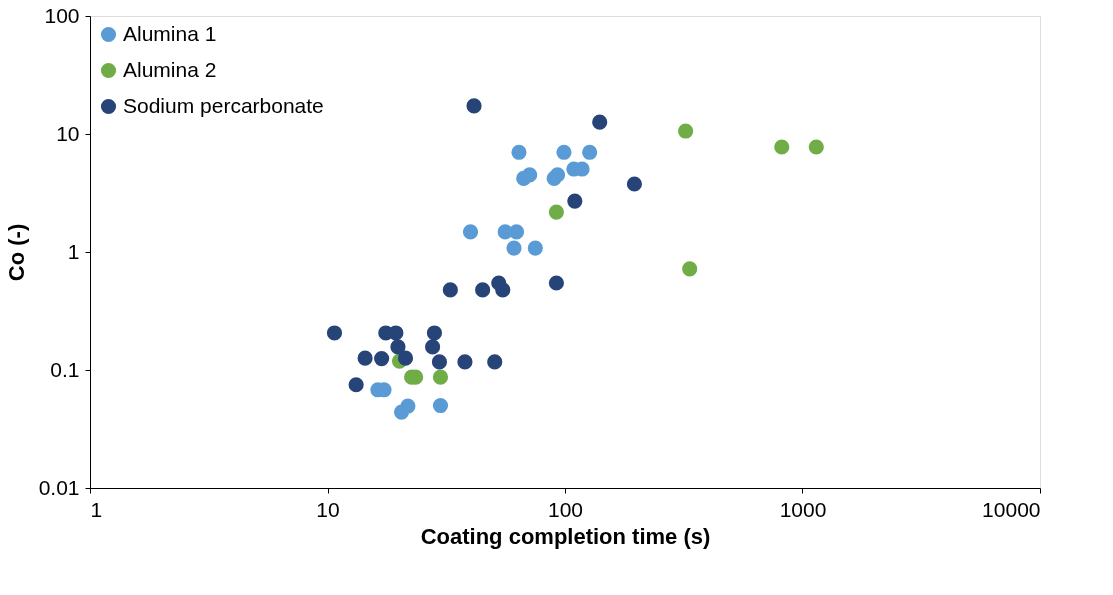  What do you see at coordinates (62, 15) in the screenshot?
I see `y-tick-label: 100` at bounding box center [62, 15].